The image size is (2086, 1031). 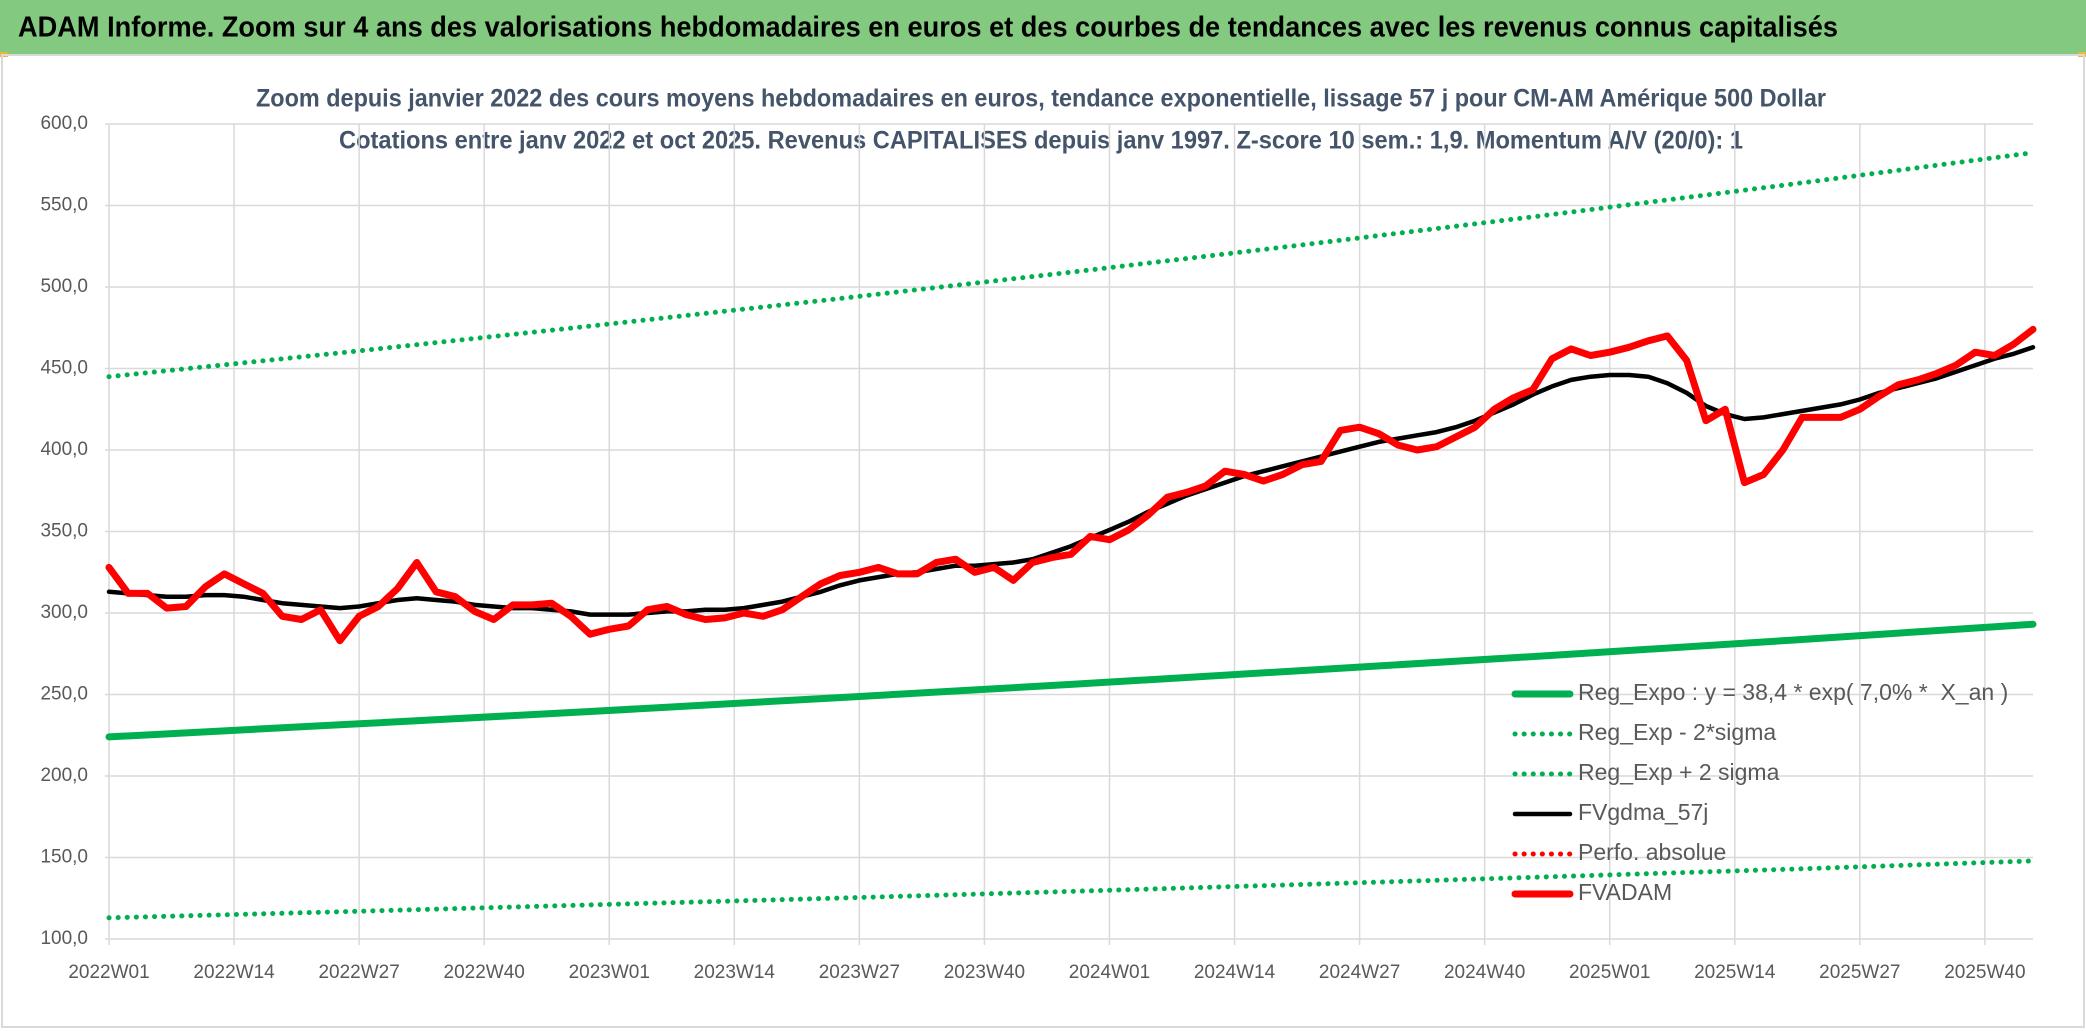 What do you see at coordinates (64, 775) in the screenshot?
I see `y-tick-label: 200,0` at bounding box center [64, 775].